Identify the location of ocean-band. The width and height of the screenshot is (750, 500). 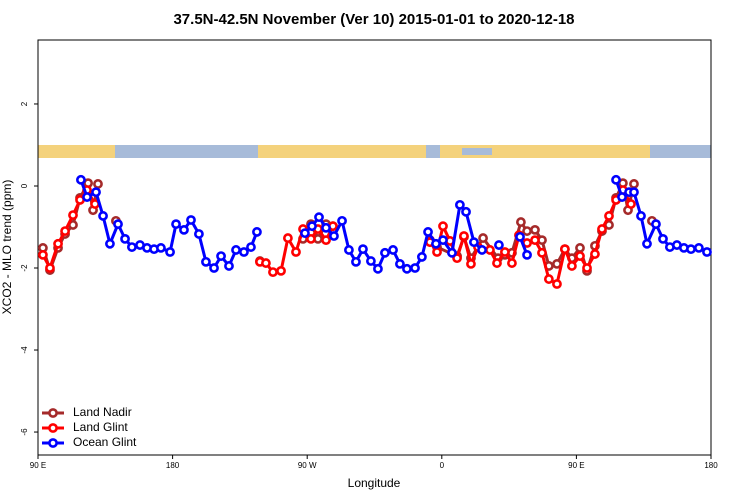
(477, 151).